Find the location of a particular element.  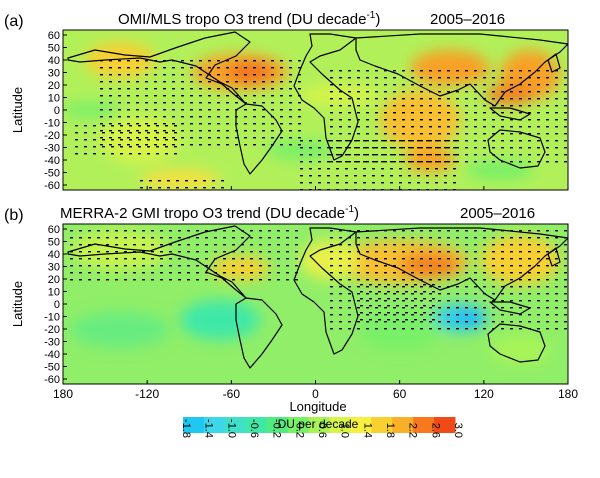

lat-tick-label: 60 is located at coordinates (54, 36).